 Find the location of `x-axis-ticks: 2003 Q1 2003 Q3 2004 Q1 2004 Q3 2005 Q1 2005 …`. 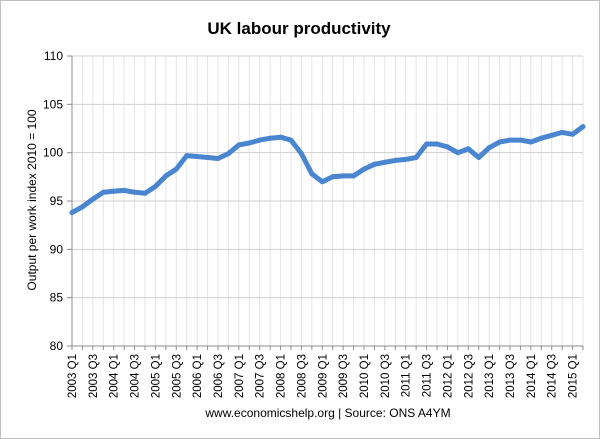

x-axis-ticks: 2003 Q1 2003 Q3 2004 Q1 2004 Q3 2005 Q1 2005 … is located at coordinates (325, 372).